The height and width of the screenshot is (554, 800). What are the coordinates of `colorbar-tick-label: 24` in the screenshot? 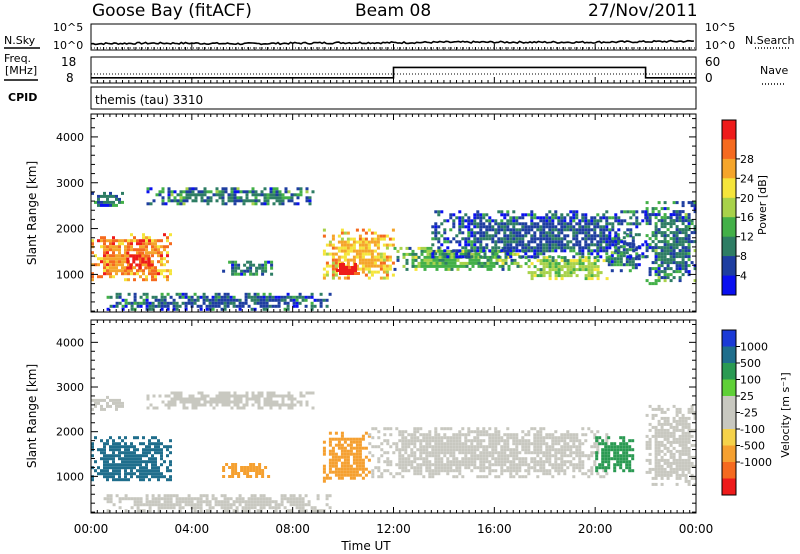 It's located at (747, 178).